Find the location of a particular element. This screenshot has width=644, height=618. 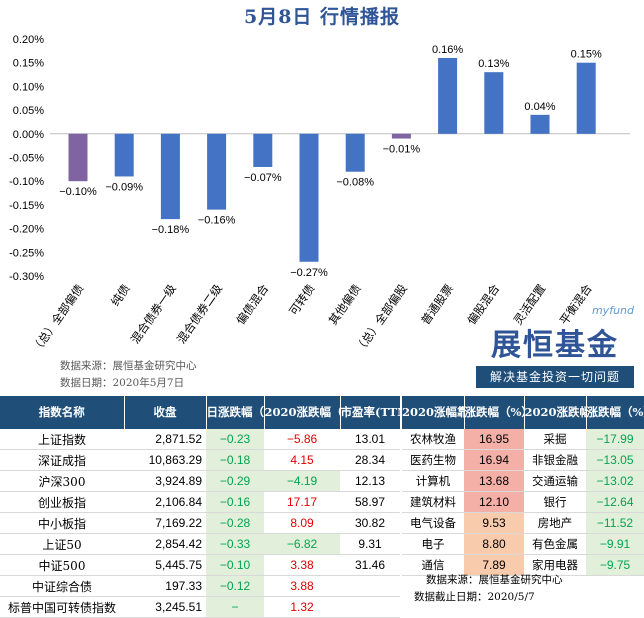

table-row: 沪深300 3,924.89 −0.29 −4.19 12.13 is located at coordinates (200, 481).